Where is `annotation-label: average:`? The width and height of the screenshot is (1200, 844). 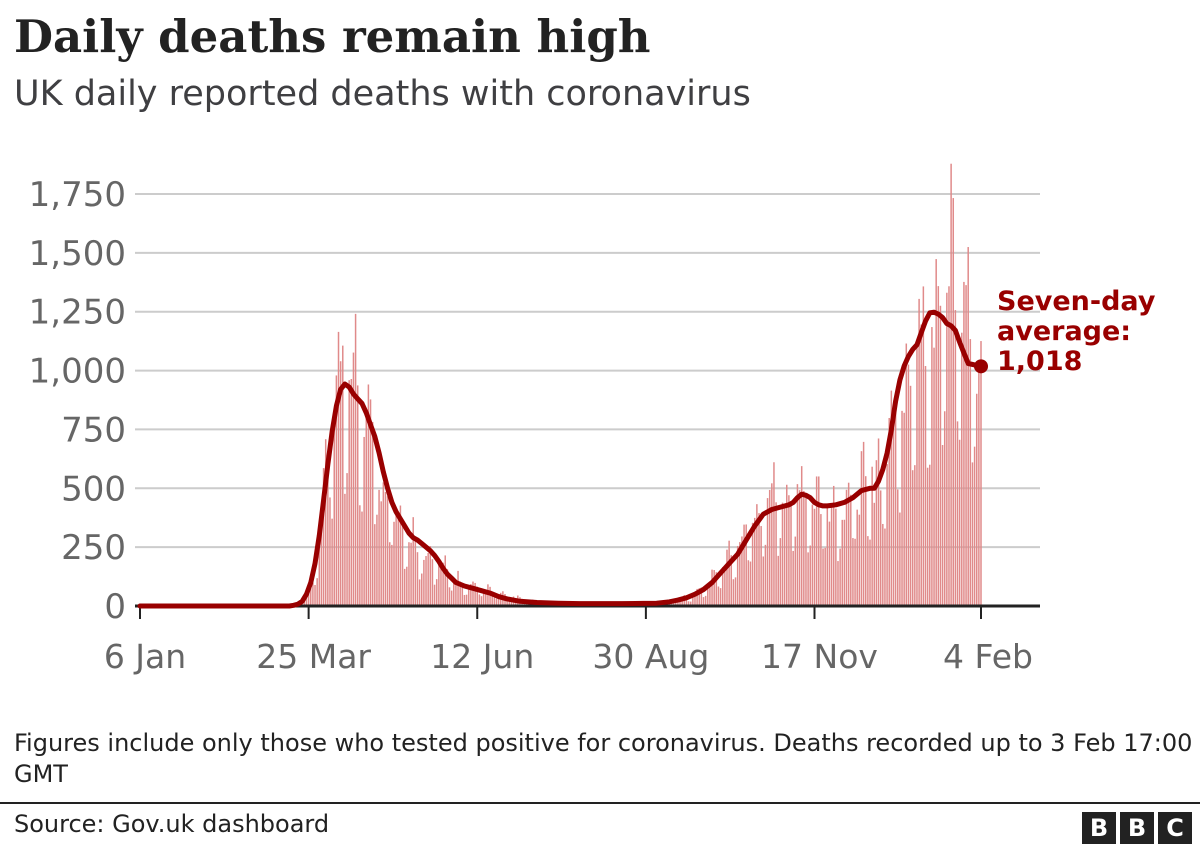 annotation-label: average: is located at coordinates (1064, 331).